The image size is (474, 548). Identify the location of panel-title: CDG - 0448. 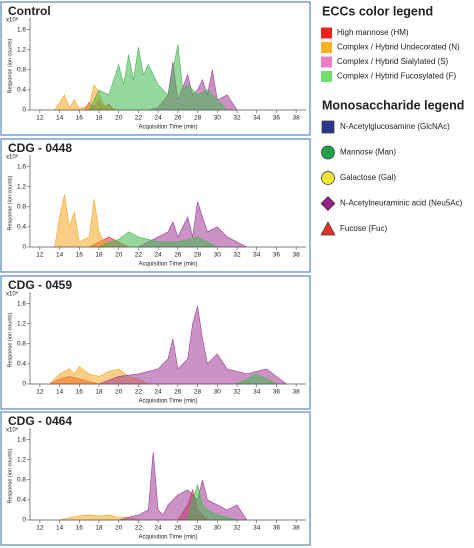
(40, 148).